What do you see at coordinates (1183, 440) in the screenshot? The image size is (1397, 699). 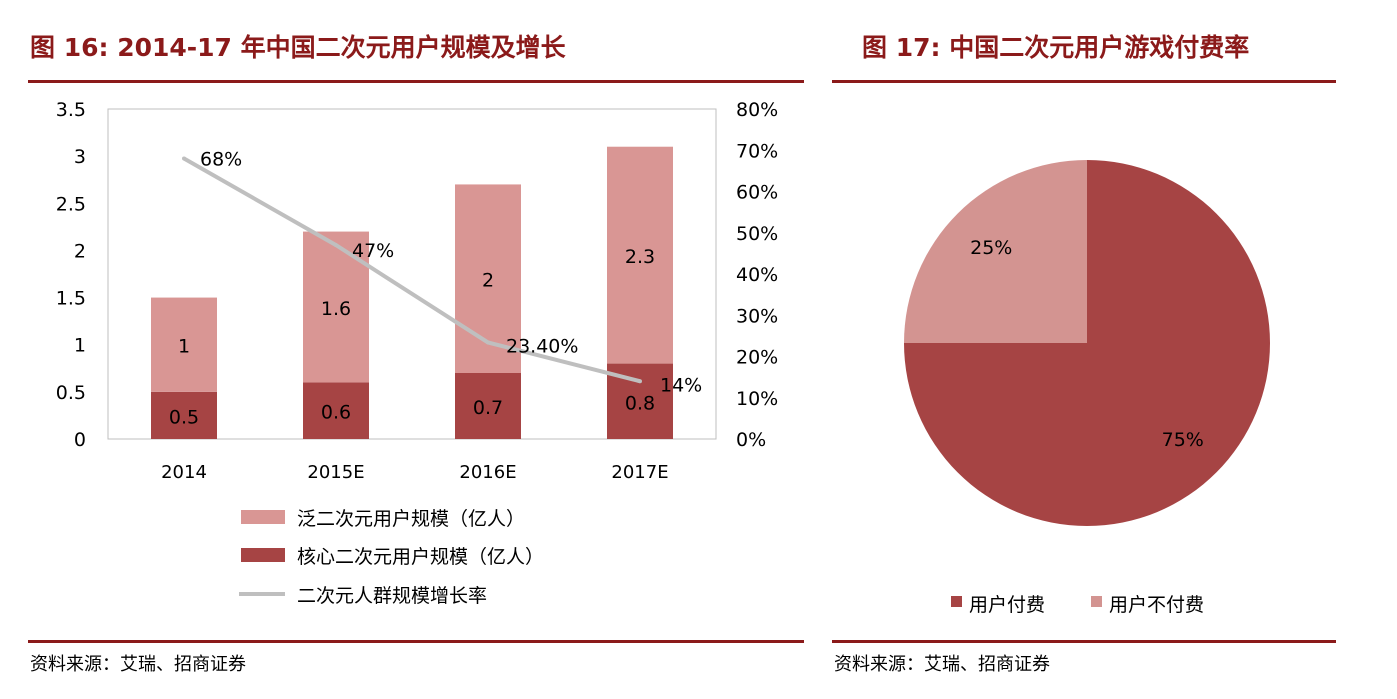 I see `pie-slice-label: 75%` at bounding box center [1183, 440].